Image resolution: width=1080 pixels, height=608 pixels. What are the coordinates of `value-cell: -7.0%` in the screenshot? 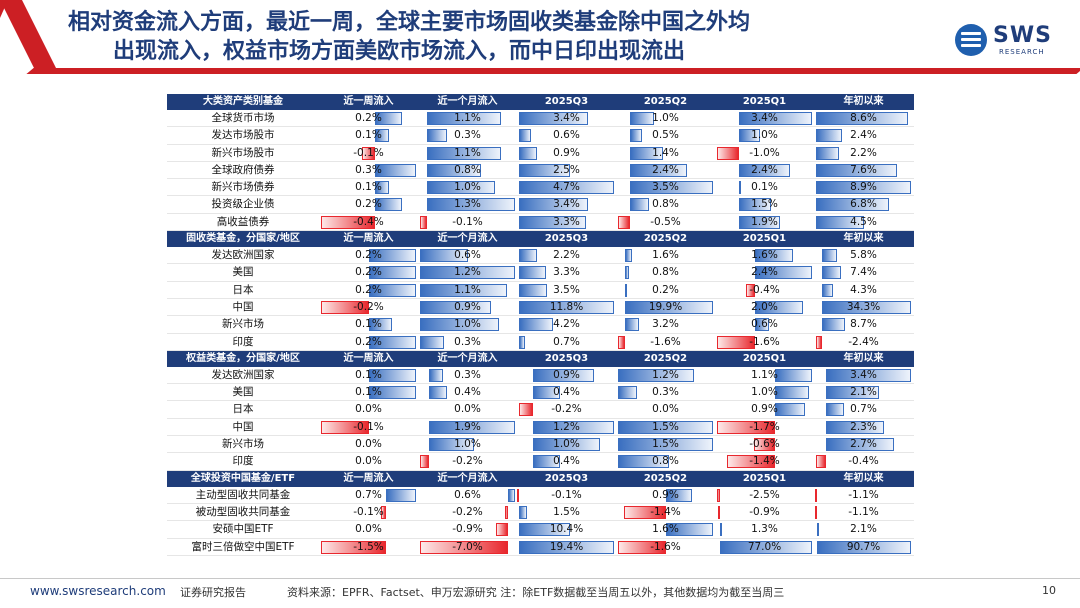 It's located at (467, 547).